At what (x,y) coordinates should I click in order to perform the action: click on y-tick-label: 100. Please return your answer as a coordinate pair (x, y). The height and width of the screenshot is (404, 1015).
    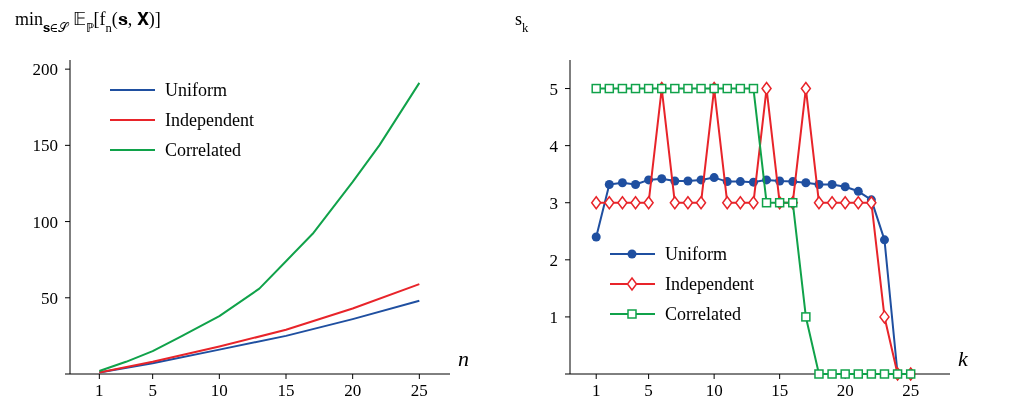
    Looking at the image, I should click on (45, 222).